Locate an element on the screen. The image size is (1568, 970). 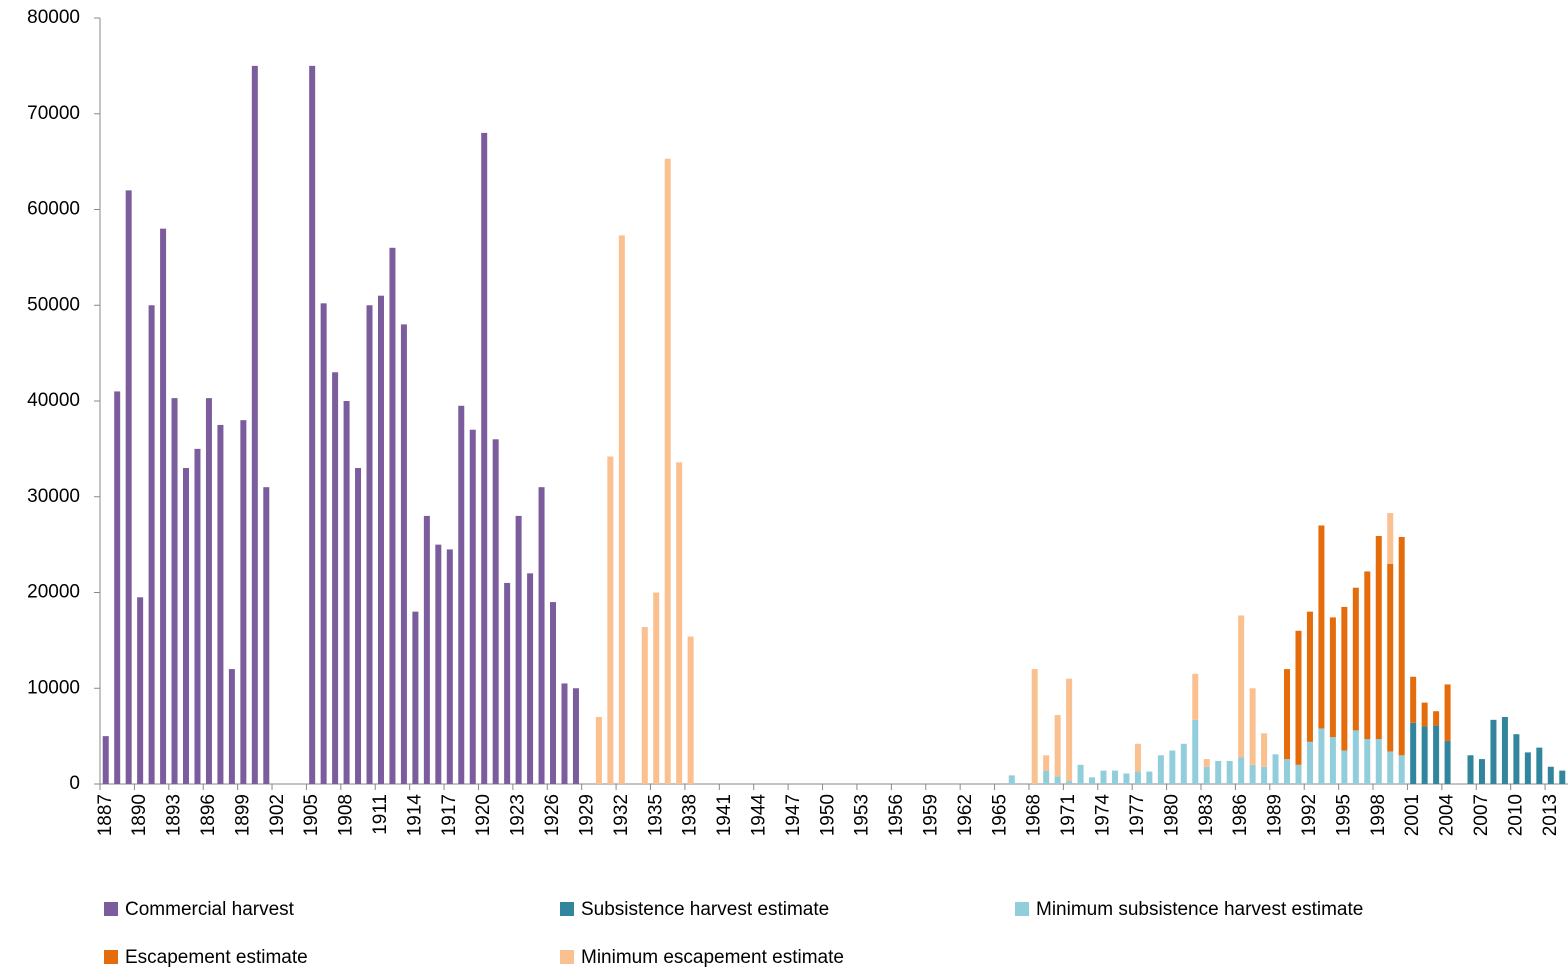
x-tick-label: 1887 is located at coordinates (105, 815).